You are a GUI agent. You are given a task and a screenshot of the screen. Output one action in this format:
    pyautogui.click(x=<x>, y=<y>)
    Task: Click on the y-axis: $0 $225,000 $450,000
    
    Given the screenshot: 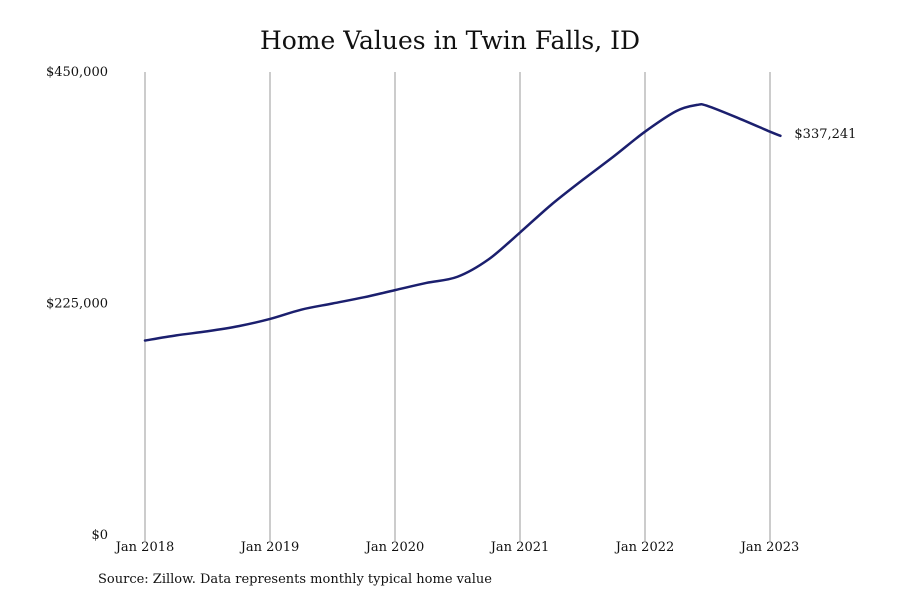 What is the action you would take?
    pyautogui.click(x=77, y=304)
    